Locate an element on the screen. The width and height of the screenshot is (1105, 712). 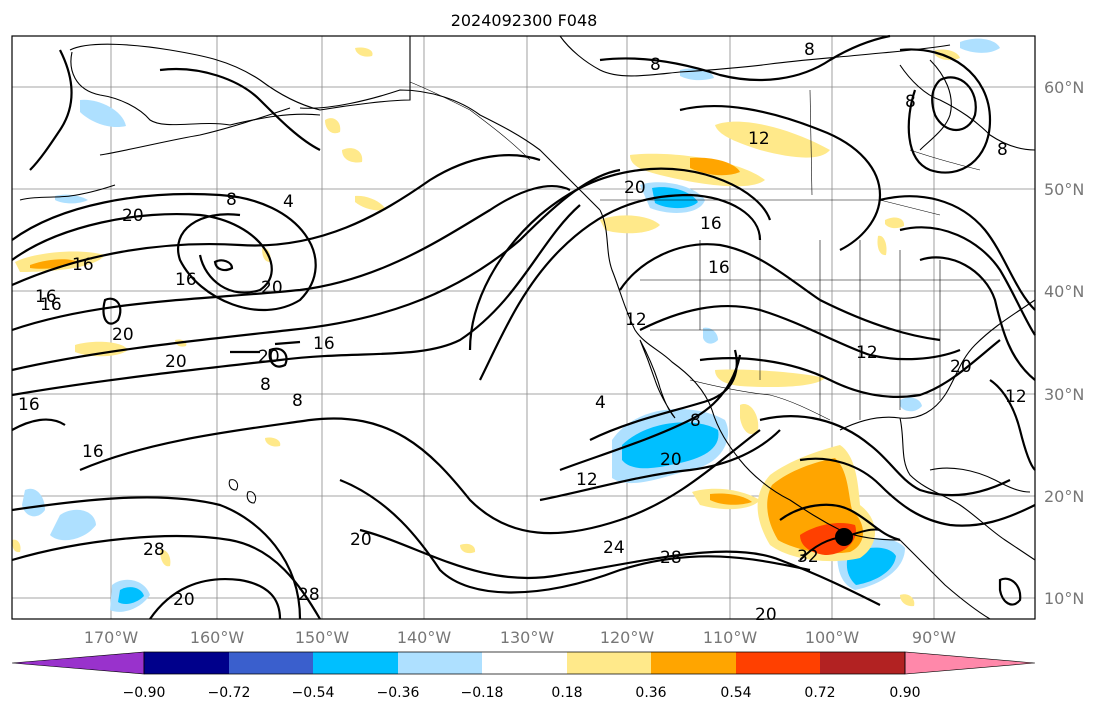
colorbar-extend-left is located at coordinates (78, 663).